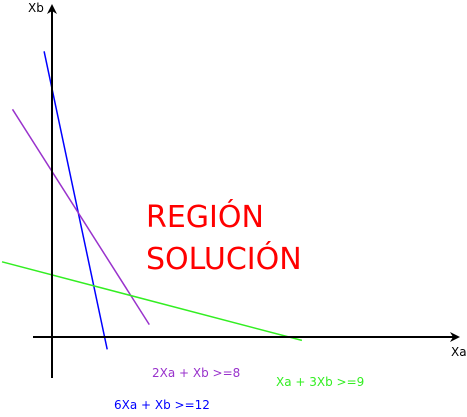 This screenshot has height=417, width=467. Describe the element at coordinates (196, 373) in the screenshot. I see `series-label-2: 2Xa + Xb >=8` at that location.